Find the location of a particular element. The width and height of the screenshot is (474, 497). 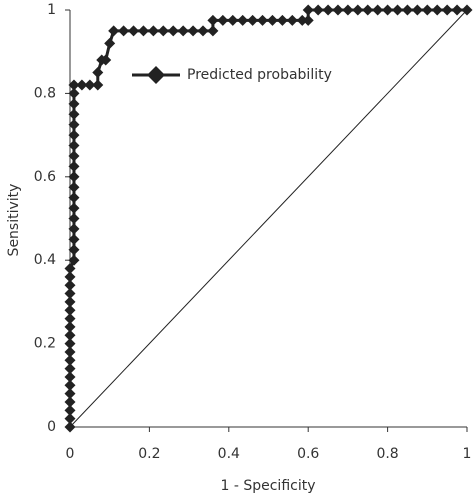

y-tick-label: 0.2 is located at coordinates (45, 344).